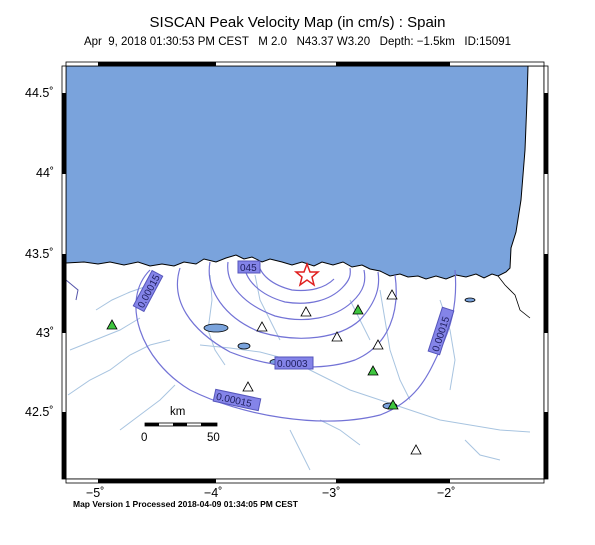 The image size is (595, 545). Describe the element at coordinates (292, 364) in the screenshot. I see `label-0003: 0.0003` at that location.